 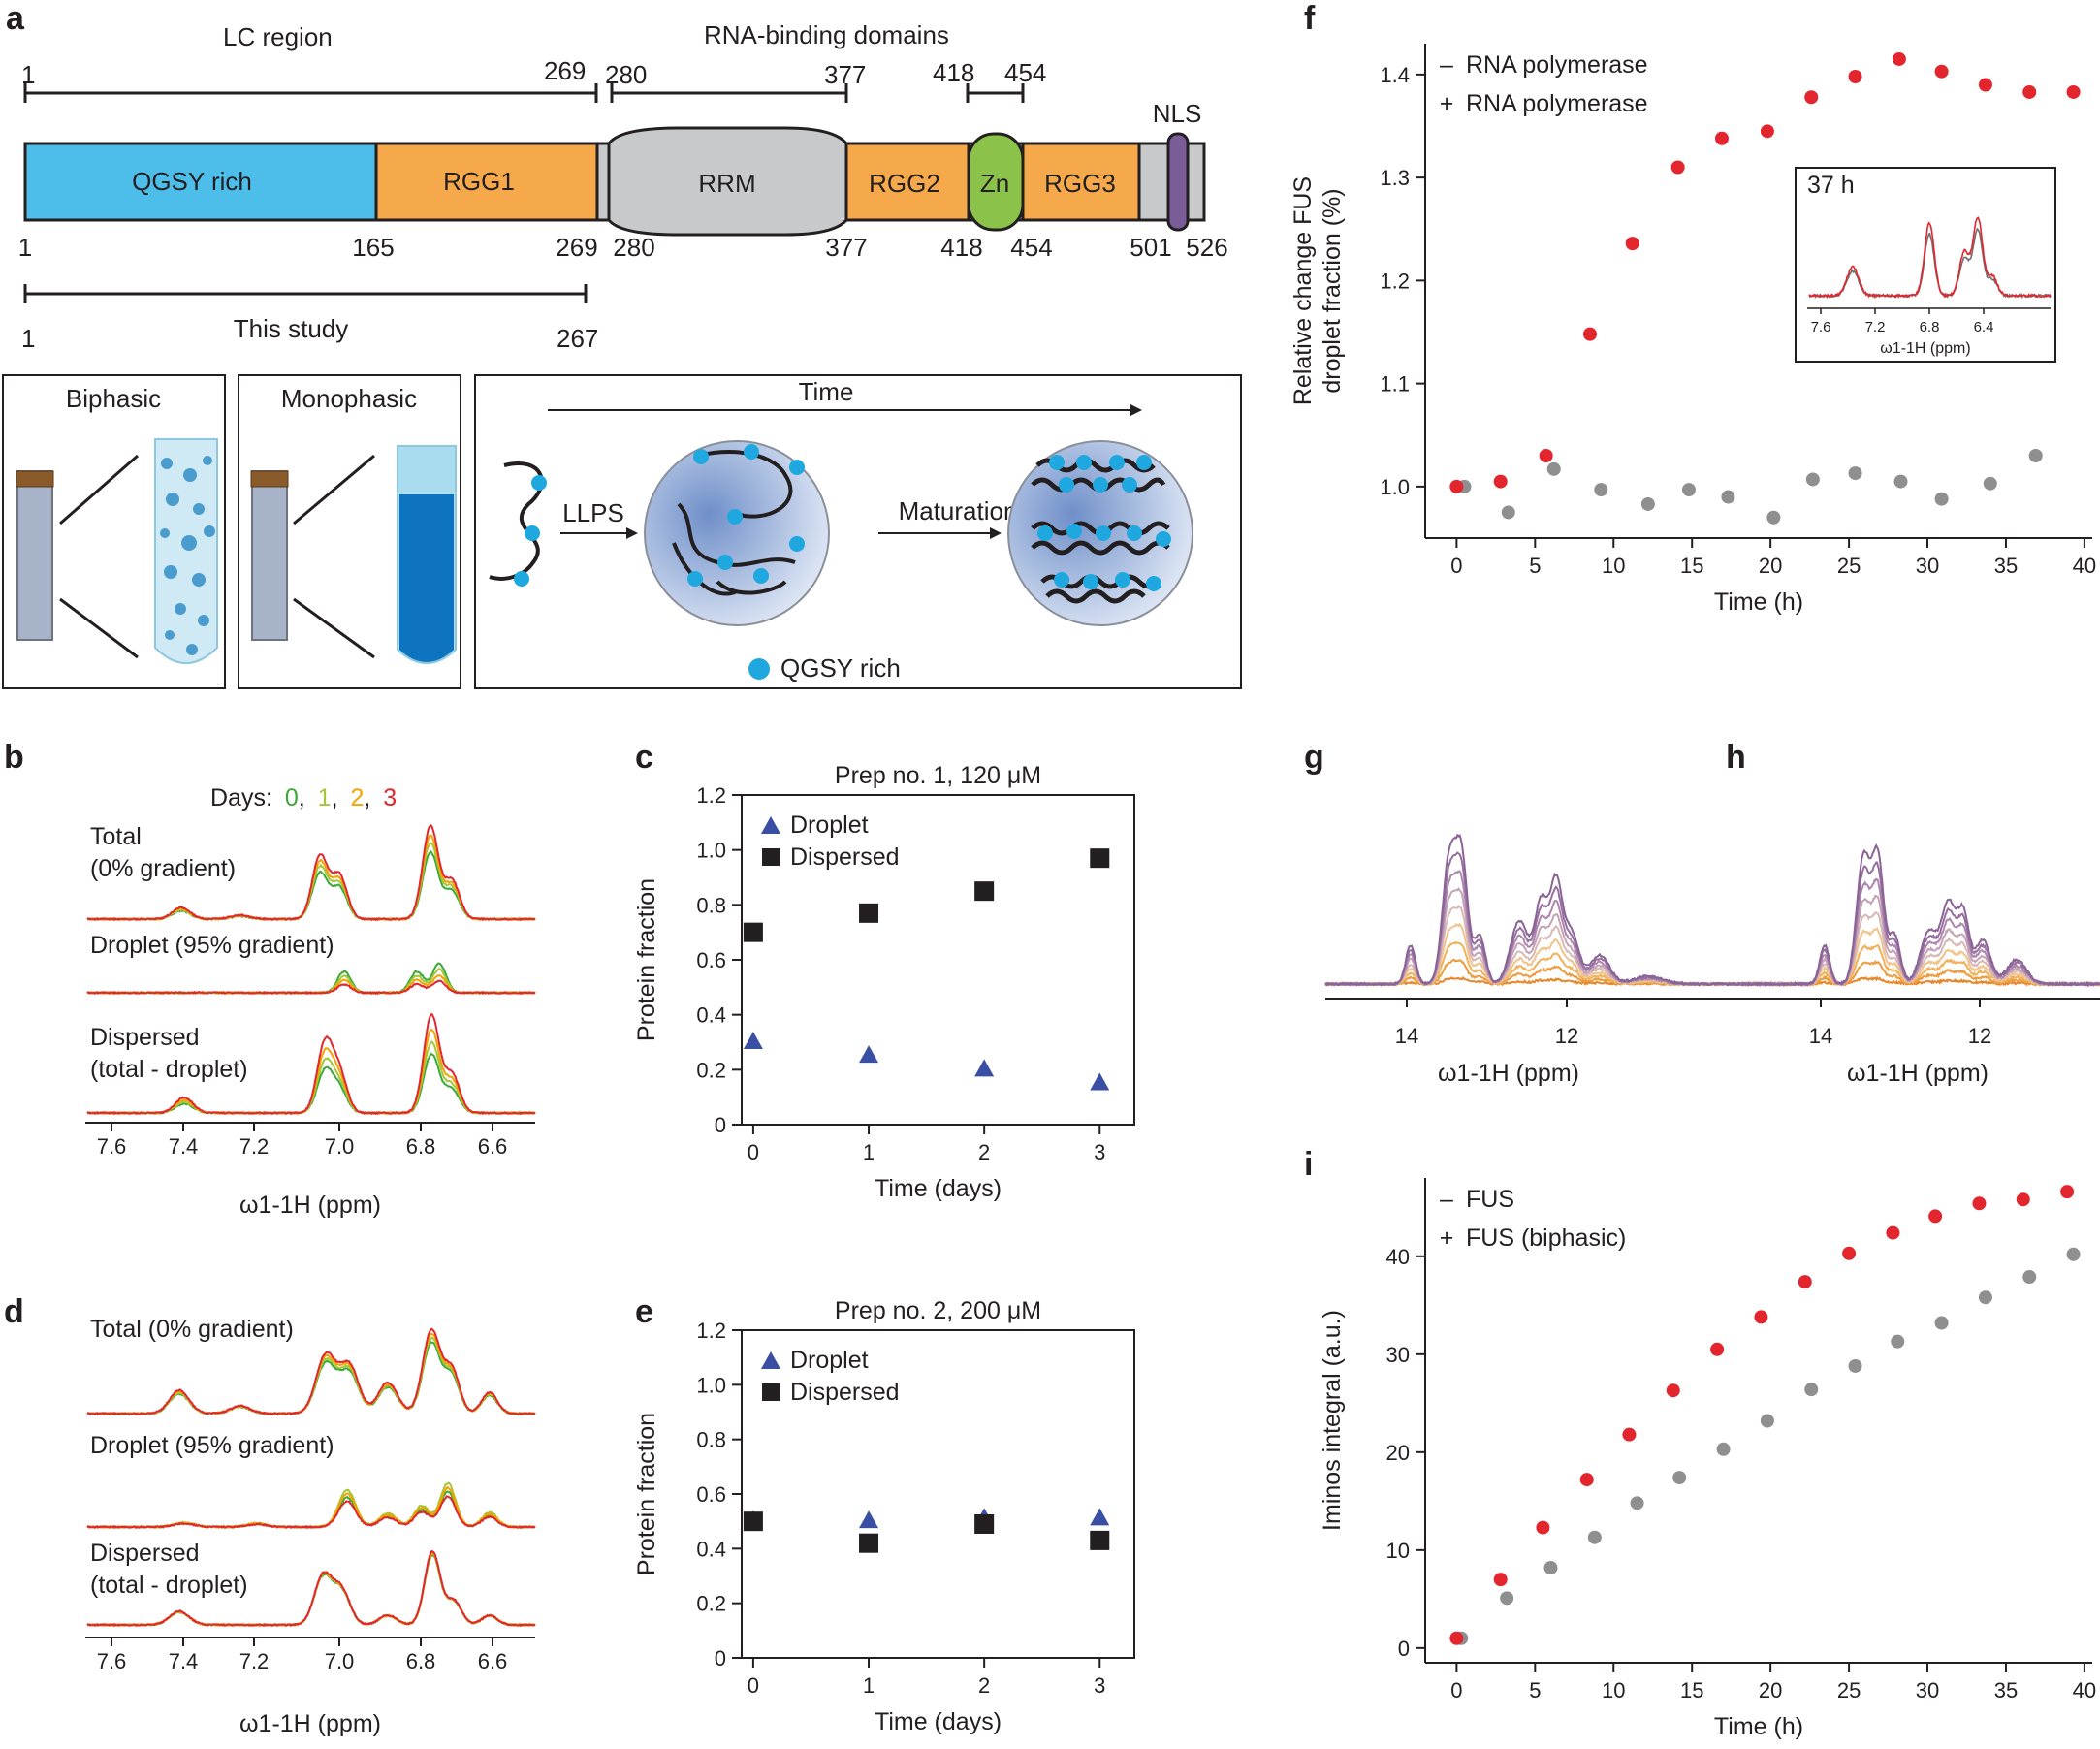 I want to click on lc-end-number: 269, so click(x=565, y=70).